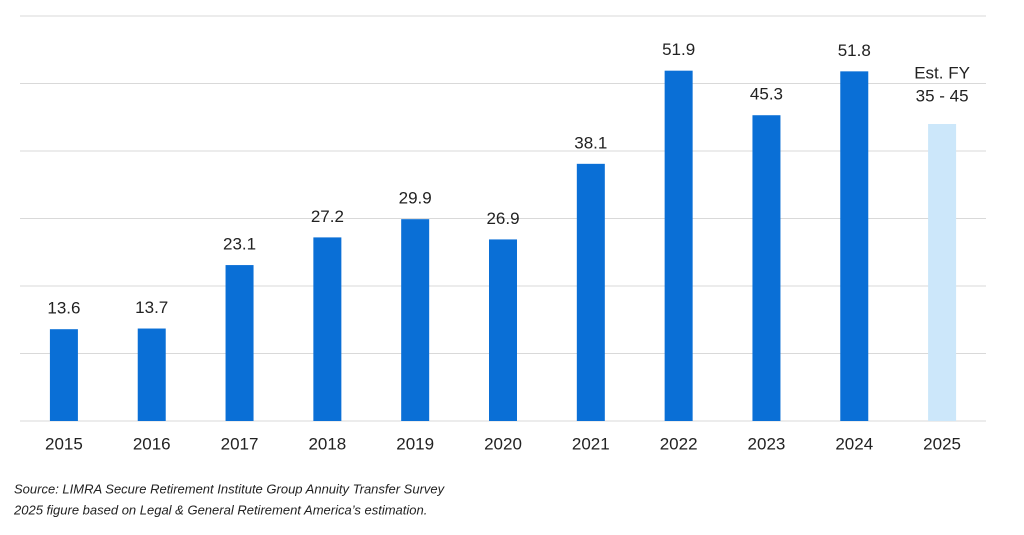 The height and width of the screenshot is (535, 1024). What do you see at coordinates (678, 49) in the screenshot?
I see `value-label: 51.9` at bounding box center [678, 49].